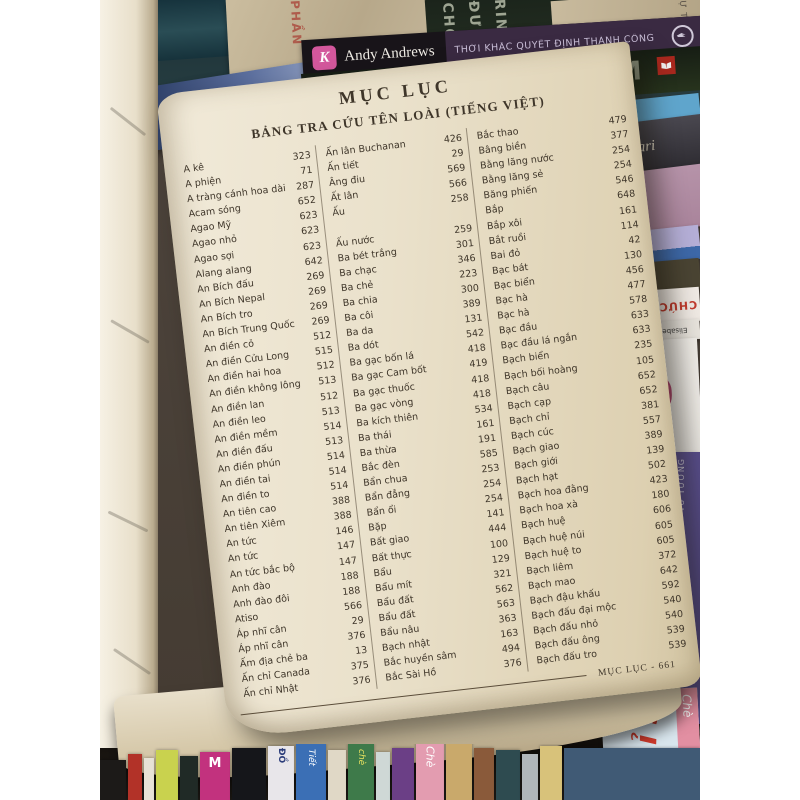 The width and height of the screenshot is (800, 800). What do you see at coordinates (324, 58) in the screenshot?
I see `publisher-logo: K` at bounding box center [324, 58].